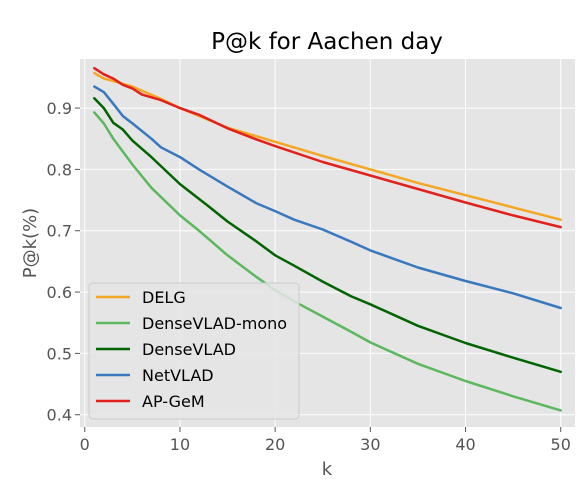 Image resolution: width=585 pixels, height=480 pixels. What do you see at coordinates (327, 42) in the screenshot?
I see `chart-title: P@k for Aachen day` at bounding box center [327, 42].